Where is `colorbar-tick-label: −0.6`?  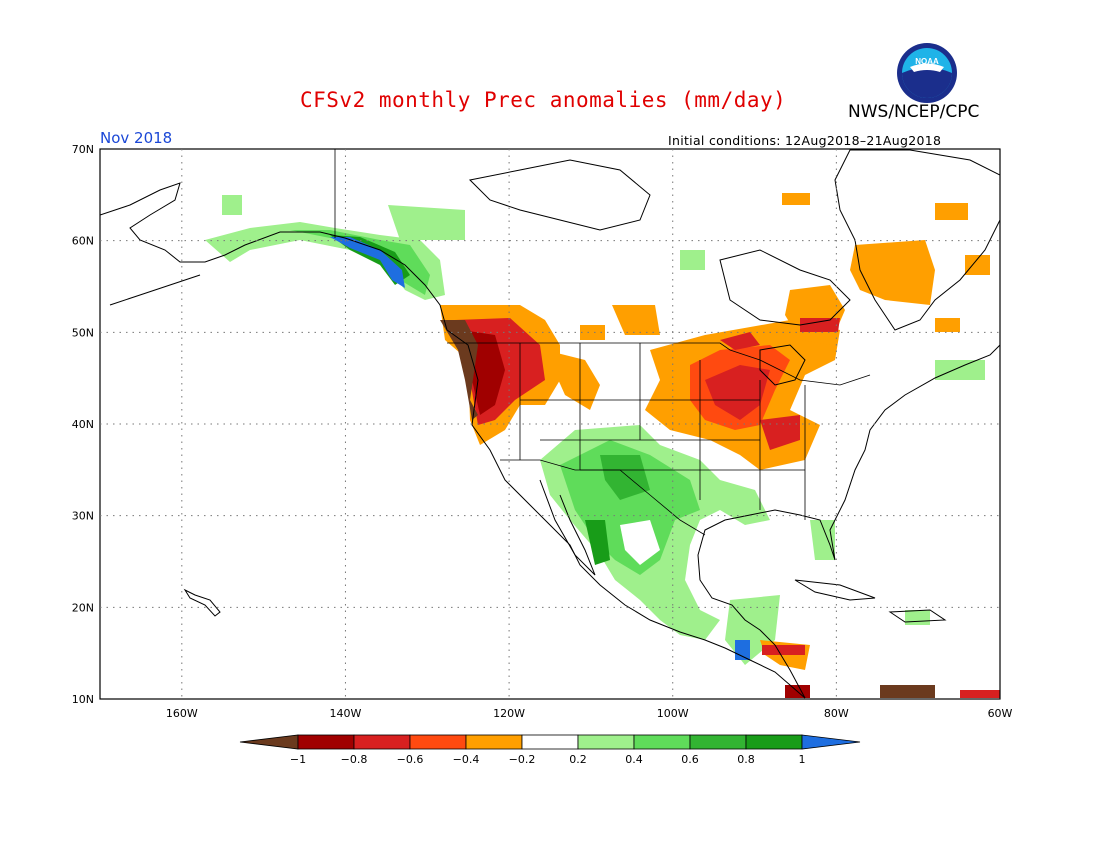
colorbar-tick-label: −0.6 is located at coordinates (410, 759).